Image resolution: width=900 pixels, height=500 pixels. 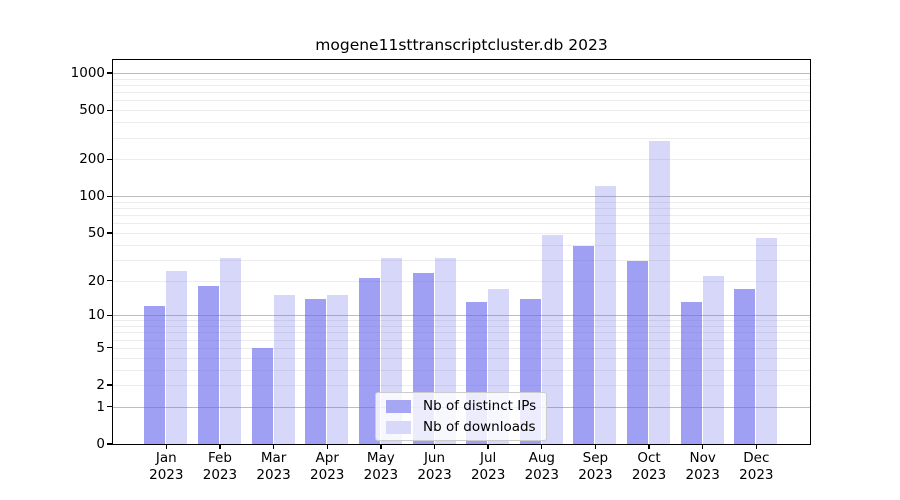 I want to click on y-tick-label: 200, so click(x=92, y=159).